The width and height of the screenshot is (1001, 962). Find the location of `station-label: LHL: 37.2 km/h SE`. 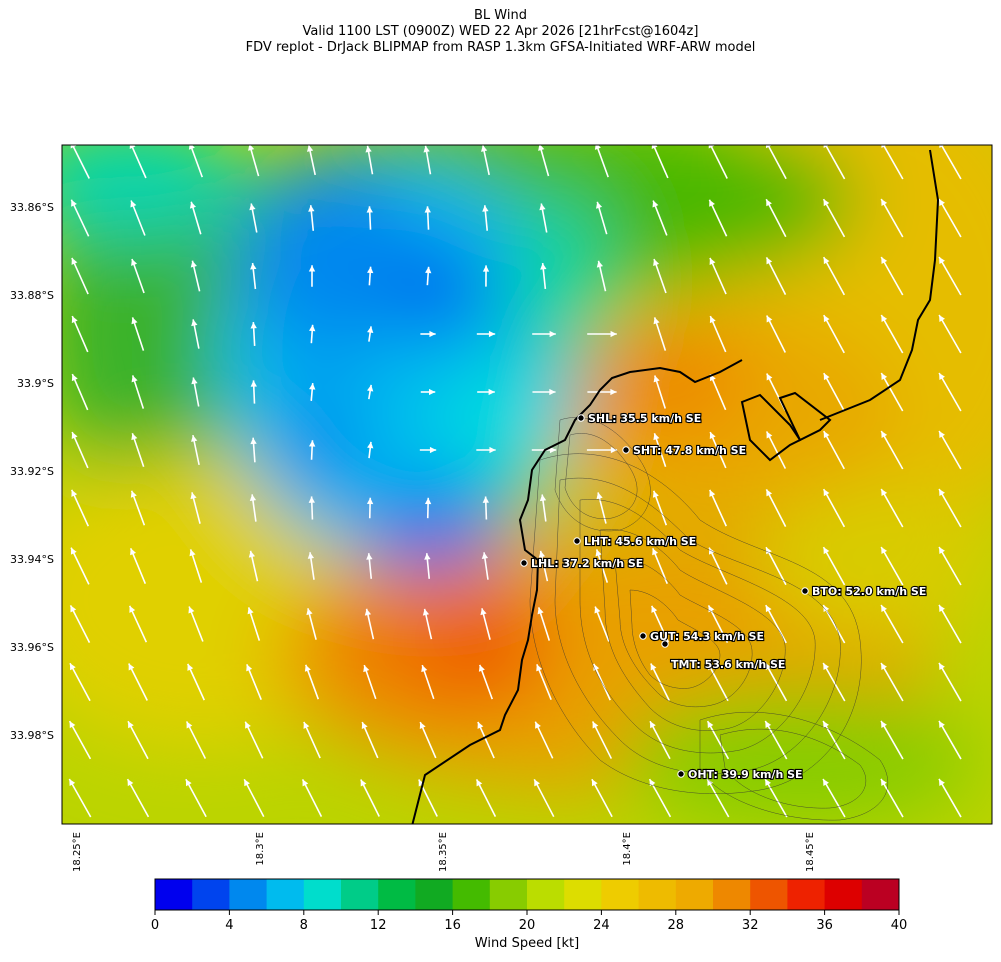

station-label: LHL: 37.2 km/h SE is located at coordinates (587, 563).